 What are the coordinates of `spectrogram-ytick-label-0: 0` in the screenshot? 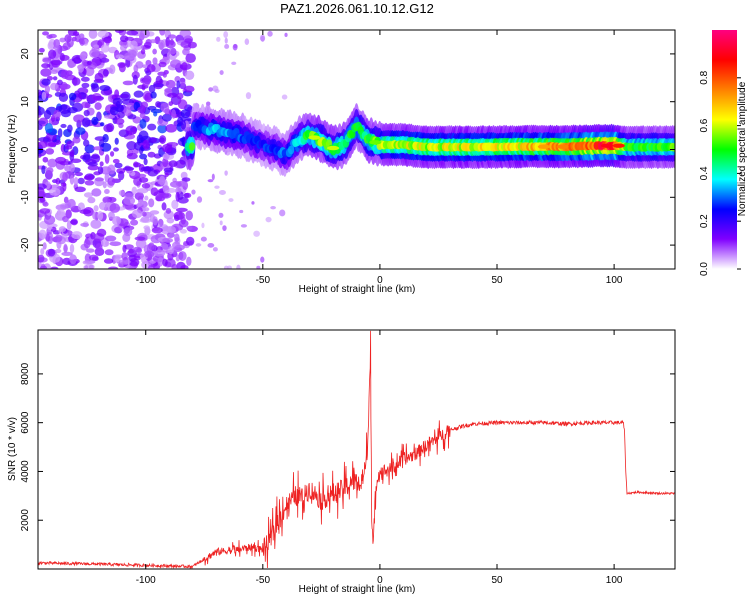 It's located at (25, 149).